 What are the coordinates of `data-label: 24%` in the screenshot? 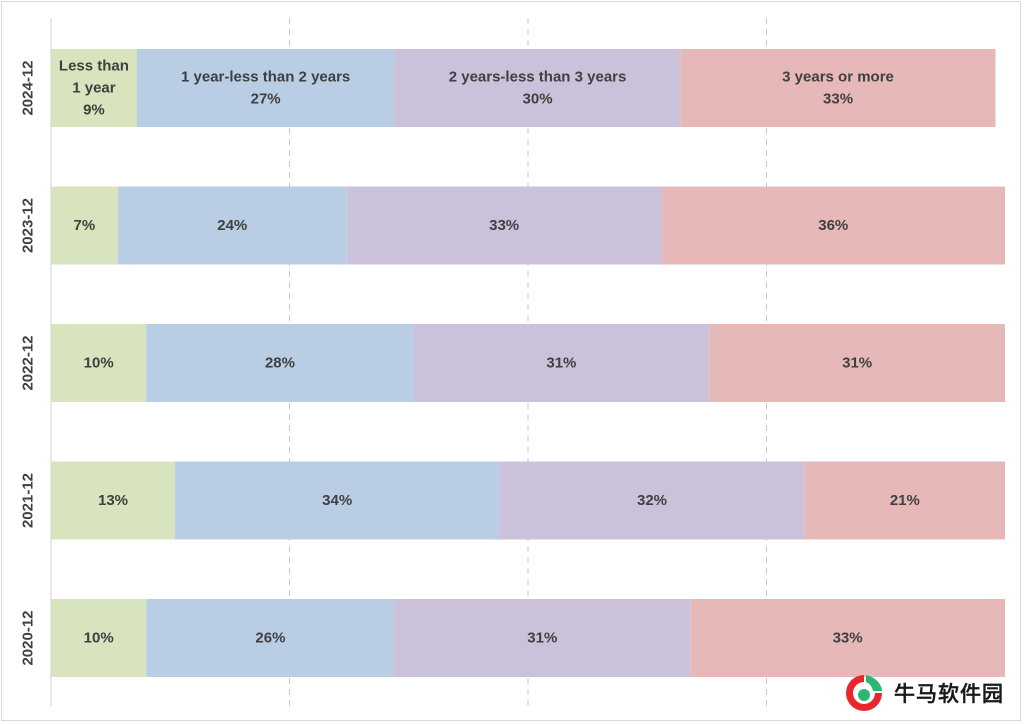 It's located at (232, 225).